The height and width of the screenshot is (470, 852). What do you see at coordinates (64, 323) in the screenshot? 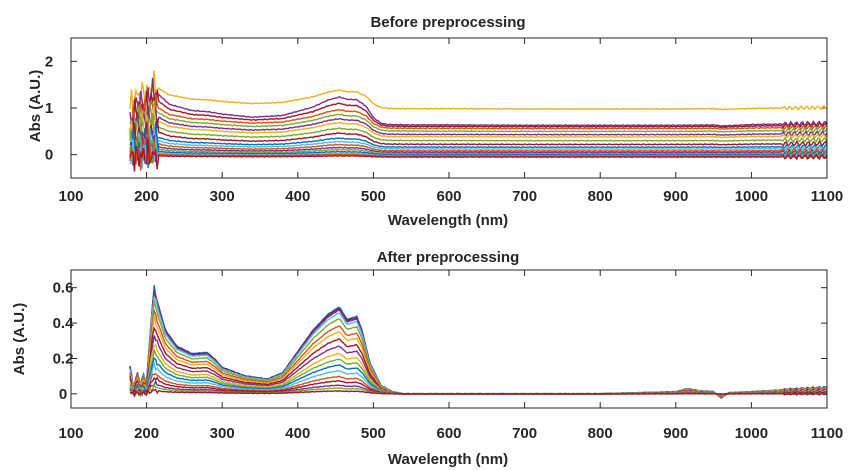
I see `y-tick-label: 0.4` at bounding box center [64, 323].